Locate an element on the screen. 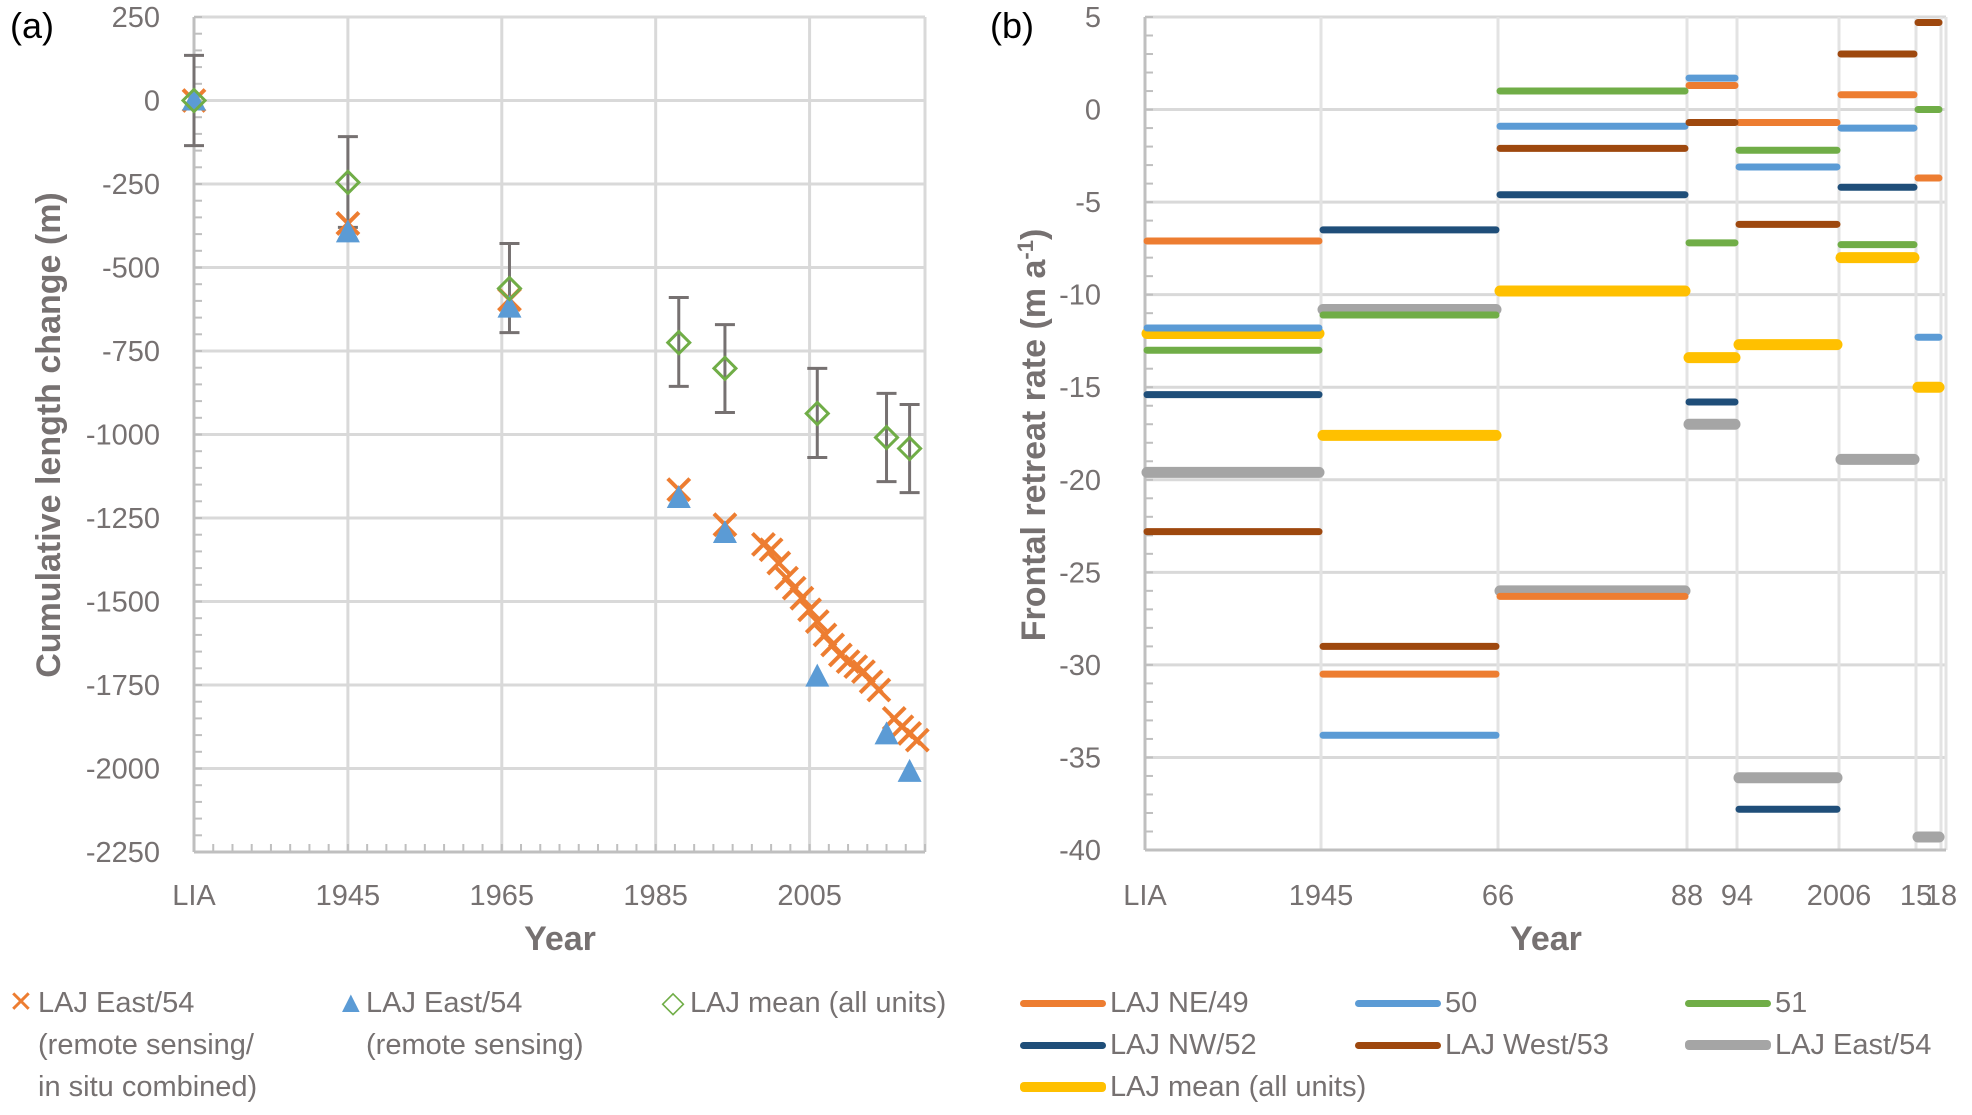  legend-label-line: (remote sensing/ is located at coordinates (146, 1045).